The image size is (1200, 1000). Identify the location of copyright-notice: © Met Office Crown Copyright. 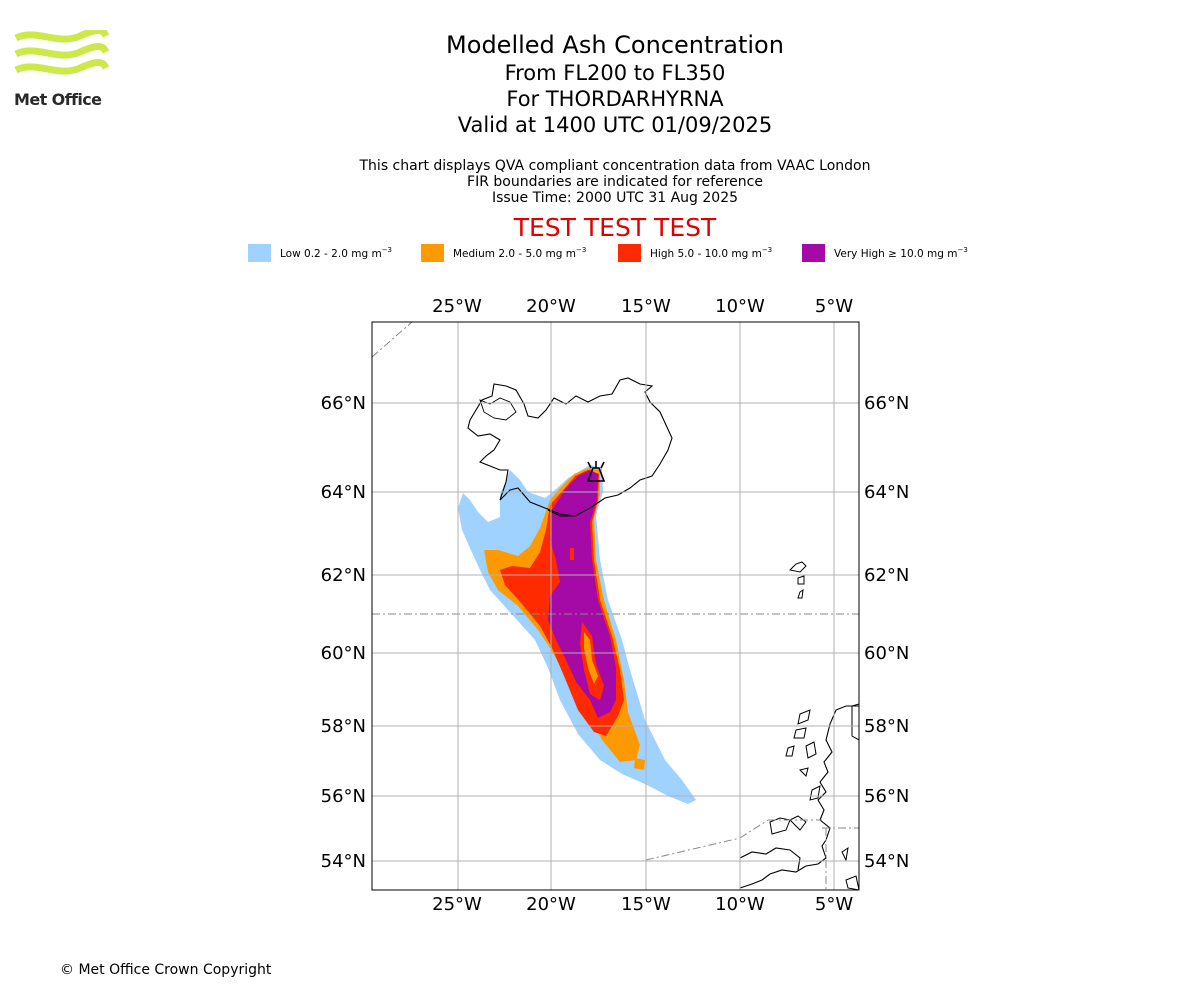
(166, 970).